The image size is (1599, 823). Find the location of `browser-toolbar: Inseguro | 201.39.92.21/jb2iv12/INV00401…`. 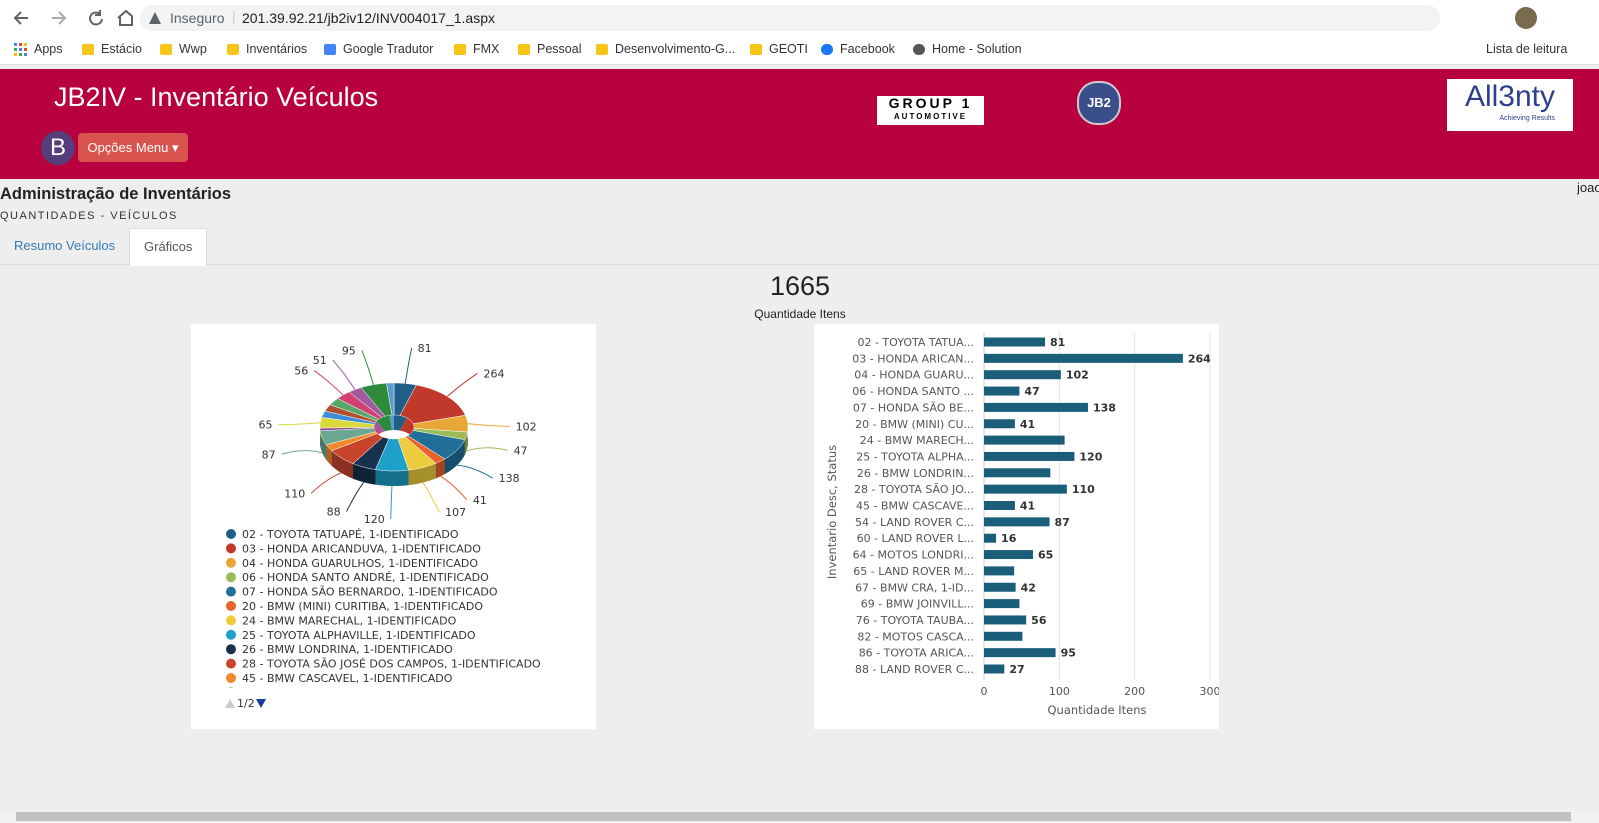

browser-toolbar: Inseguro | 201.39.92.21/jb2iv12/INV00401… is located at coordinates (799, 18).